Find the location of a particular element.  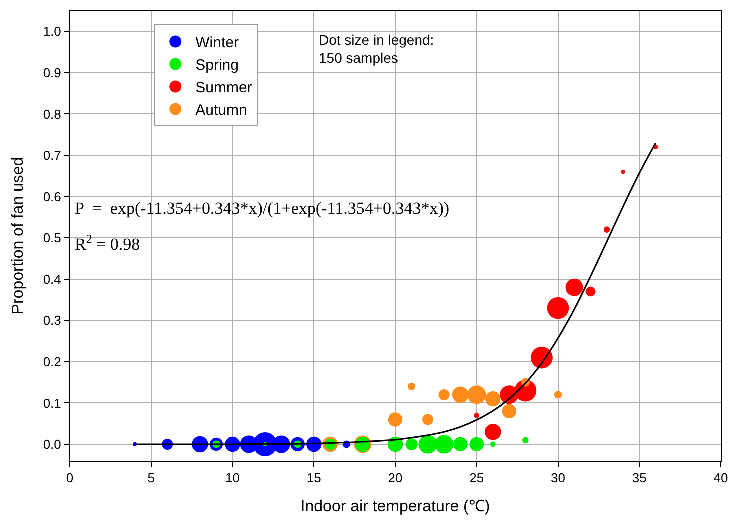

x-tick-label: 35 is located at coordinates (639, 478).